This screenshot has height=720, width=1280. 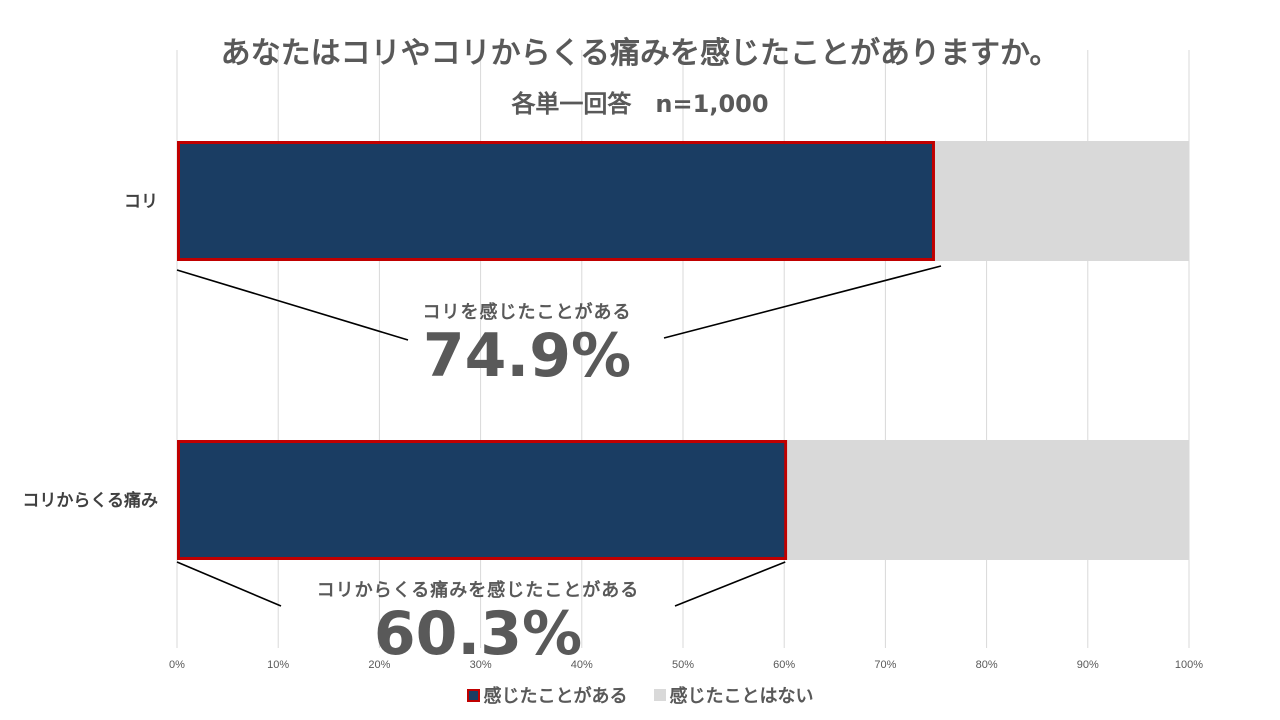 I want to click on legend: 感じたことがある 感じたことはない, so click(x=640, y=695).